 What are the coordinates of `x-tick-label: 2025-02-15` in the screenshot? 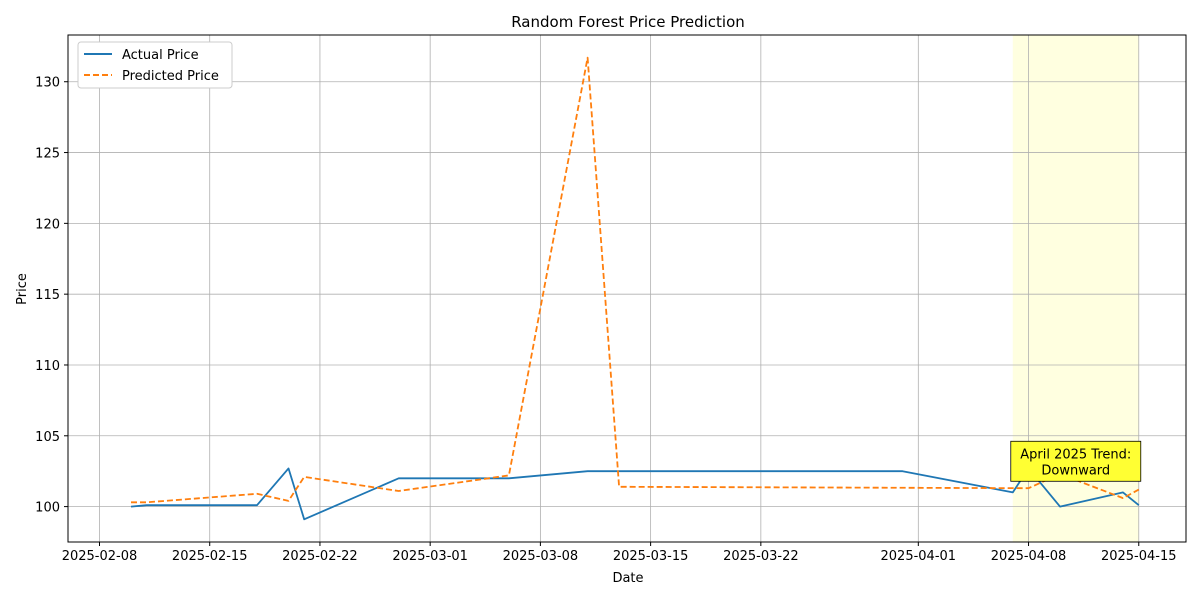 It's located at (210, 556).